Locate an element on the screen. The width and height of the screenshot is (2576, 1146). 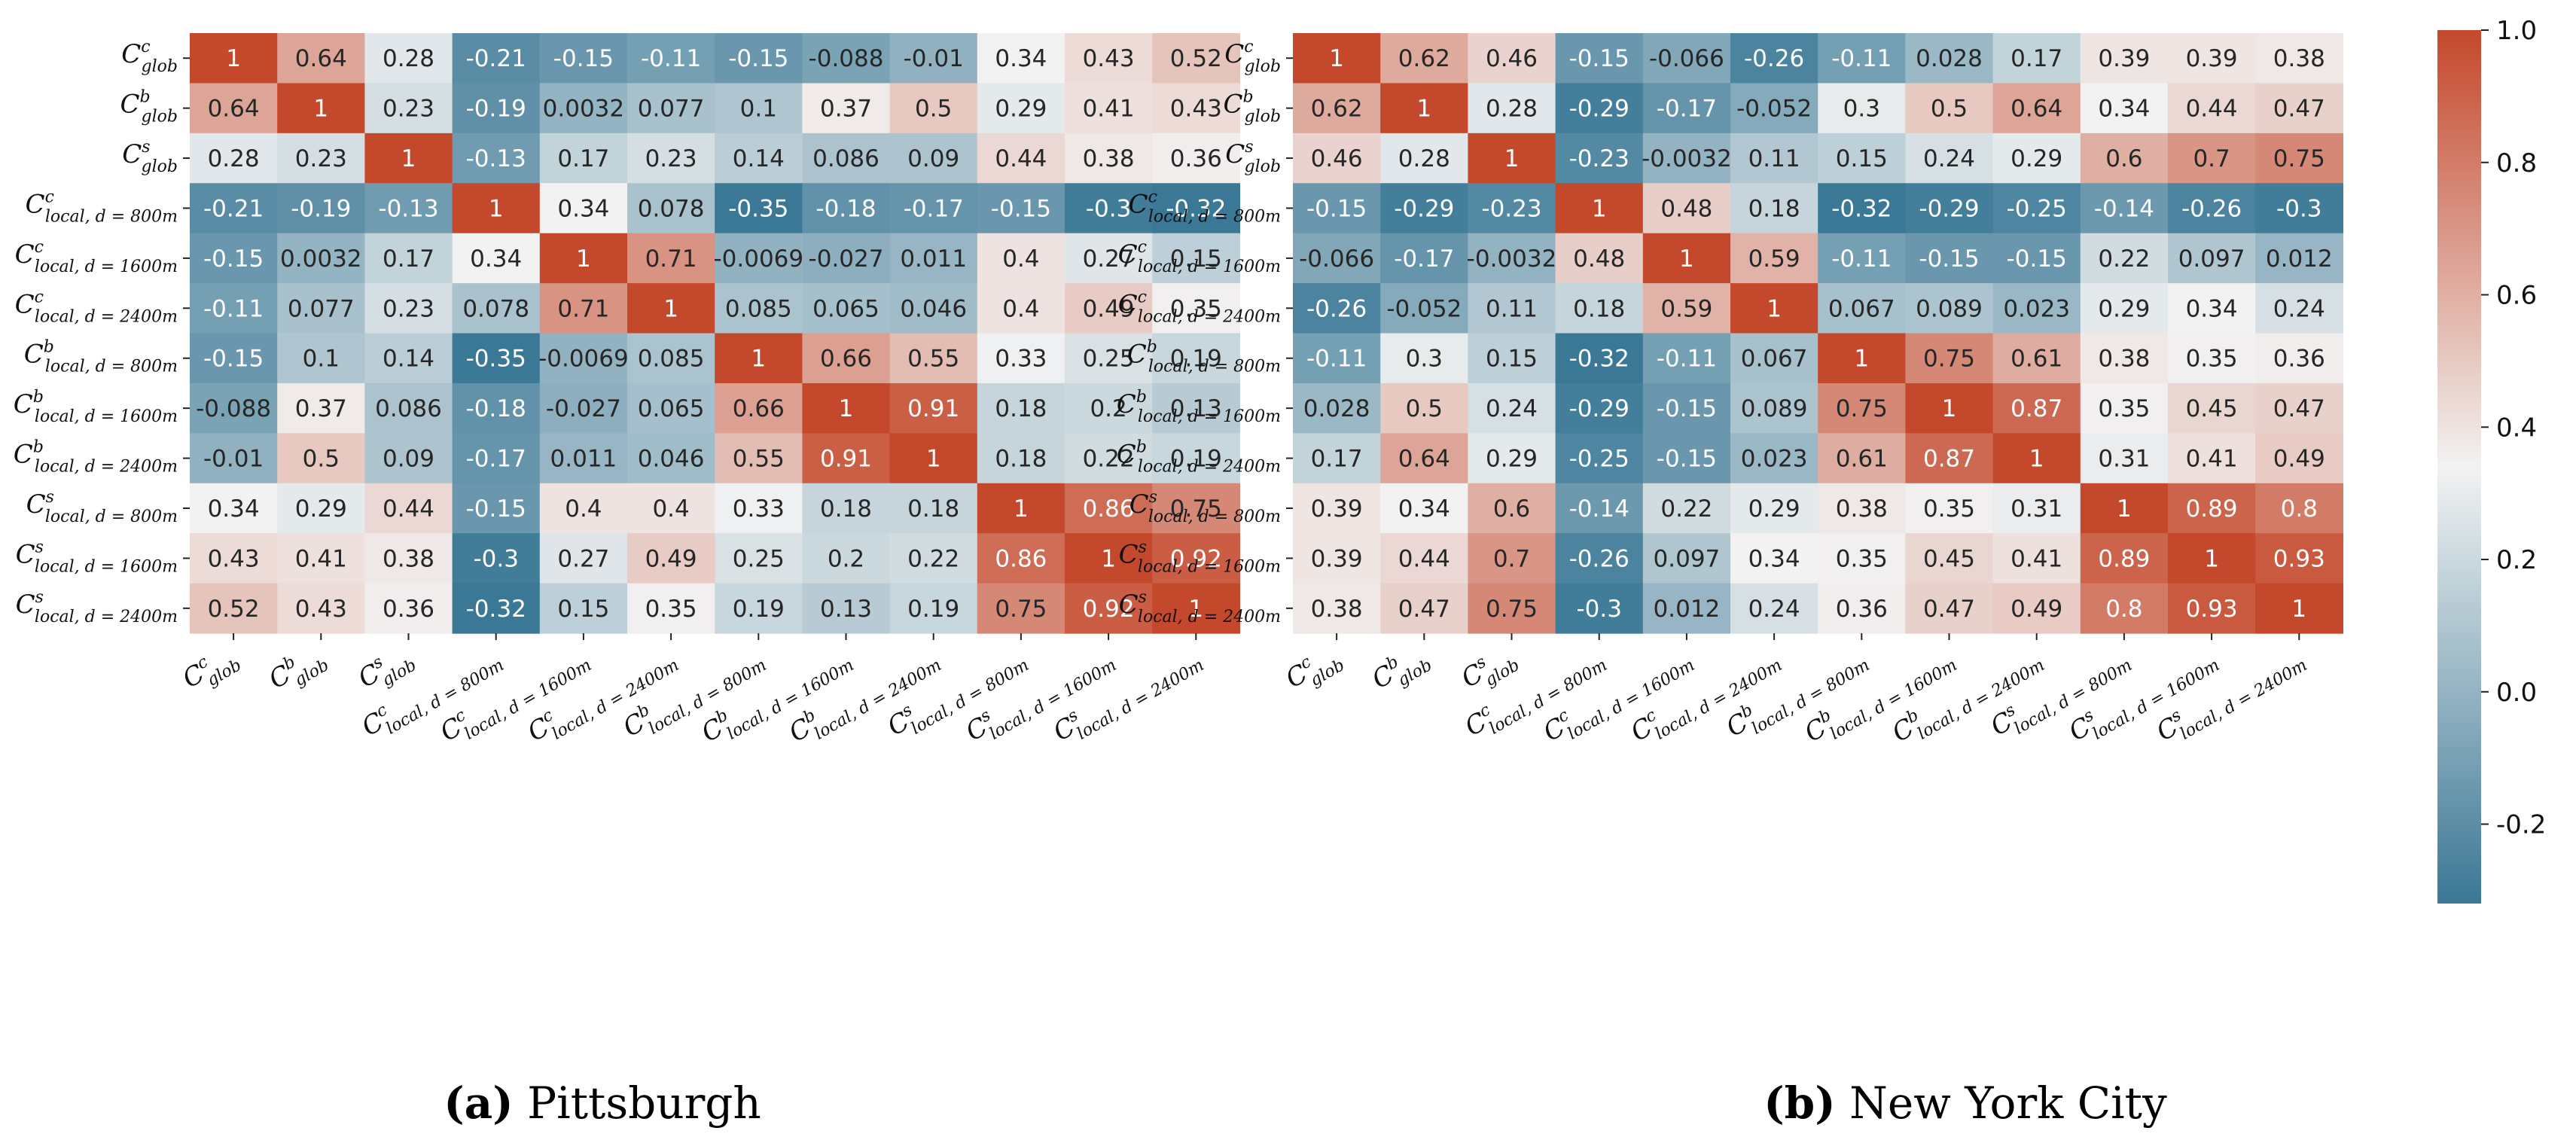
pgh-cell-r2-c9 is located at coordinates (1021, 158).